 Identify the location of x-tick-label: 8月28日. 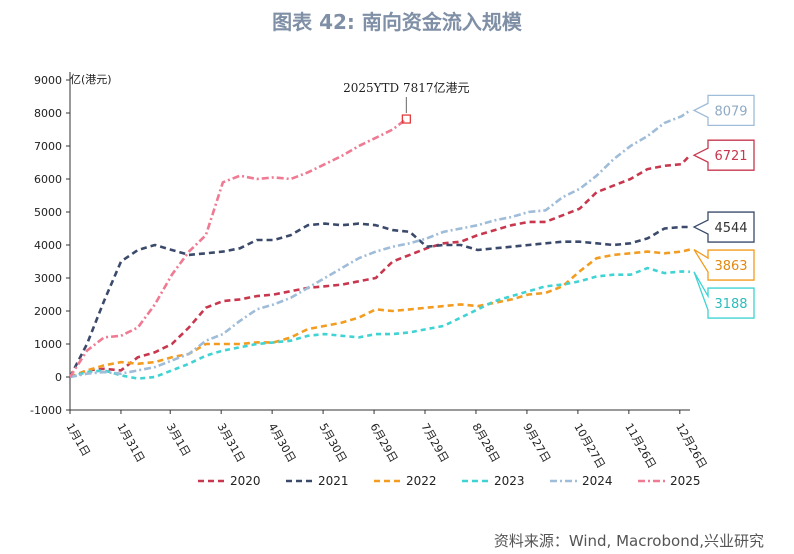
(485, 443).